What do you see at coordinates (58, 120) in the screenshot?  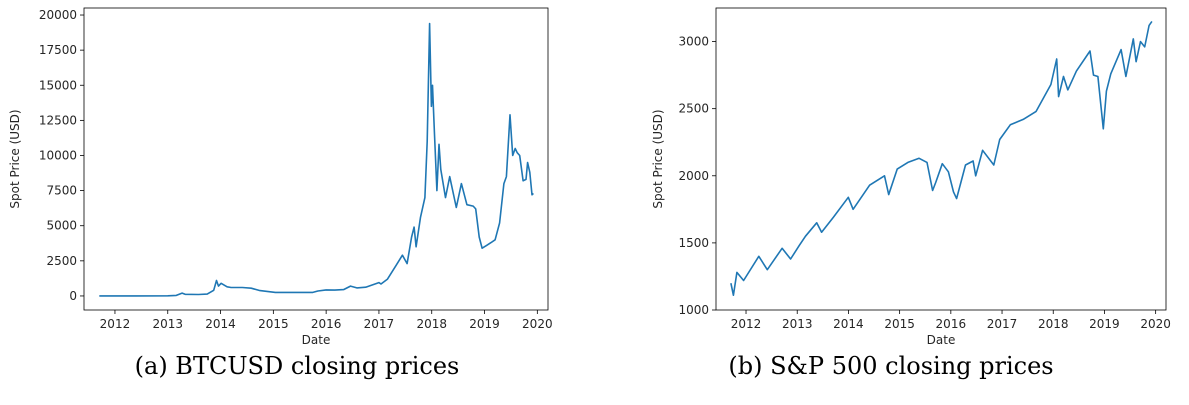 I see `y-tick-label: 12500` at bounding box center [58, 120].